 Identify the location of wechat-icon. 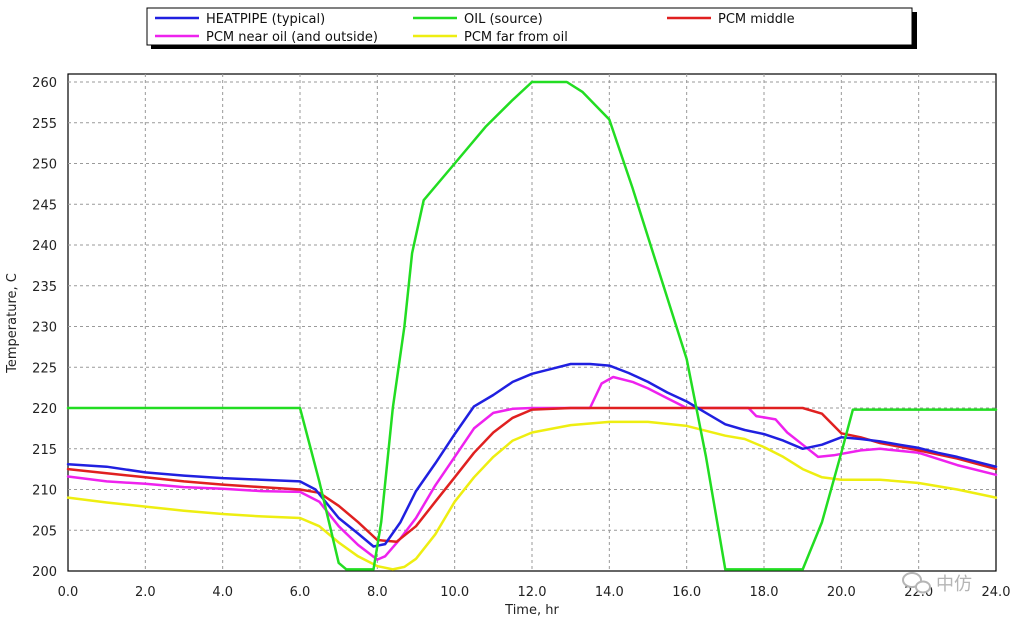
(916, 583).